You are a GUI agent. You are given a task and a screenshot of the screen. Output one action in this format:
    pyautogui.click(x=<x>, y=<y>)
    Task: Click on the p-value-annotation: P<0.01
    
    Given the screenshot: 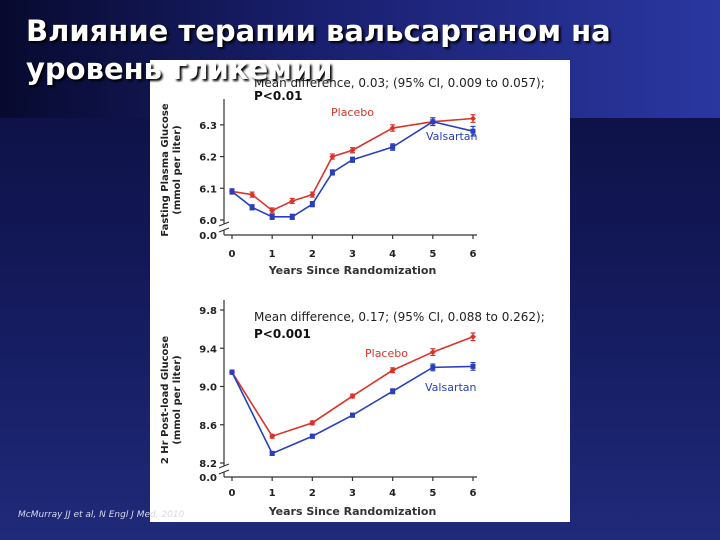 What is the action you would take?
    pyautogui.click(x=278, y=96)
    